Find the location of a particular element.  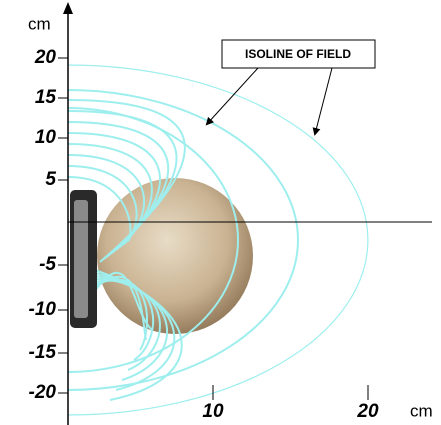

y-unit: cm is located at coordinates (39, 23).